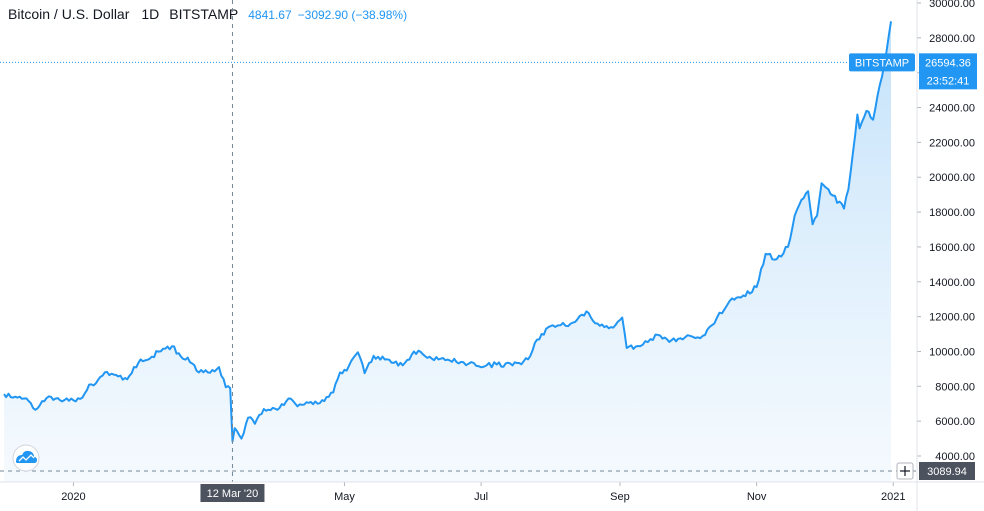  I want to click on tradingview-cloud-icon, so click(26, 458).